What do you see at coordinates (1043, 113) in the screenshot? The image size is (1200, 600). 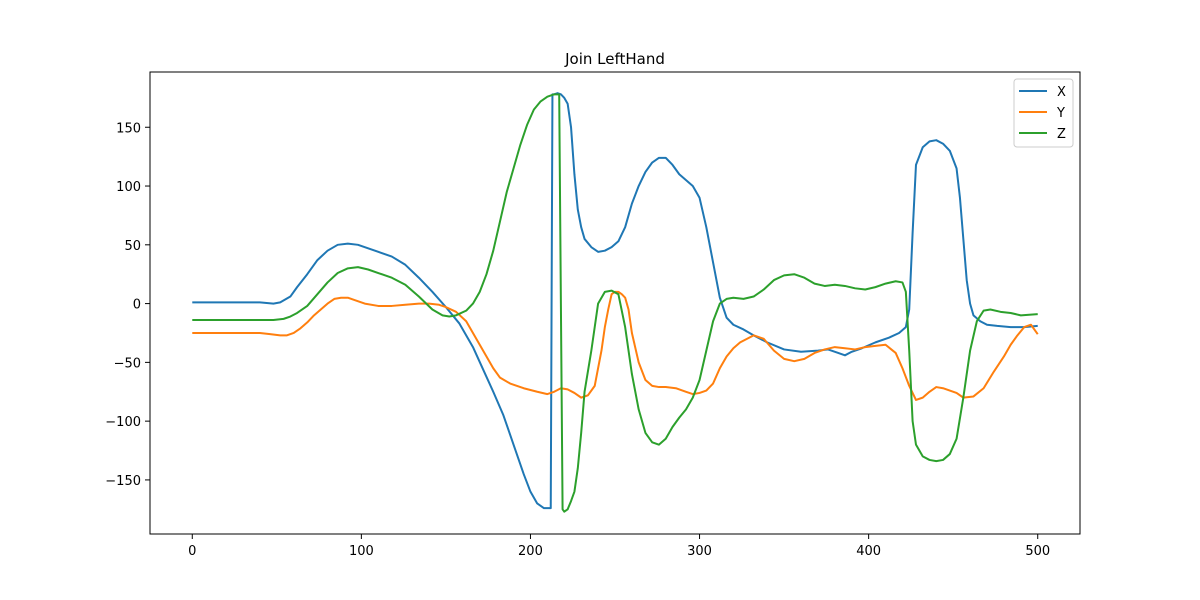 I see `legend: XYZ` at bounding box center [1043, 113].